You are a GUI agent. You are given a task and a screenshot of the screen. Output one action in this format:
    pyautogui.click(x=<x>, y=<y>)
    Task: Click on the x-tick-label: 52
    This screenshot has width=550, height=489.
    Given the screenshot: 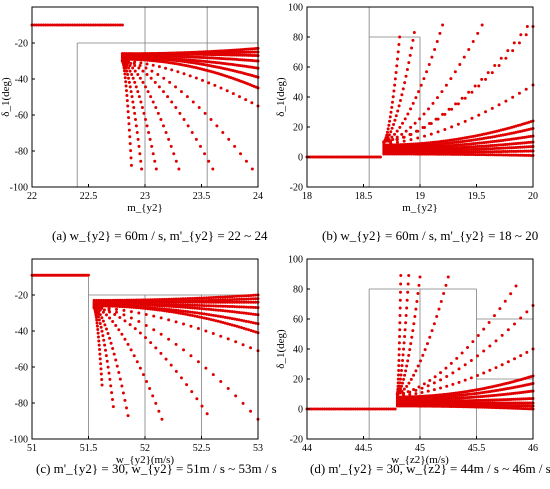 What is the action you would take?
    pyautogui.click(x=145, y=448)
    